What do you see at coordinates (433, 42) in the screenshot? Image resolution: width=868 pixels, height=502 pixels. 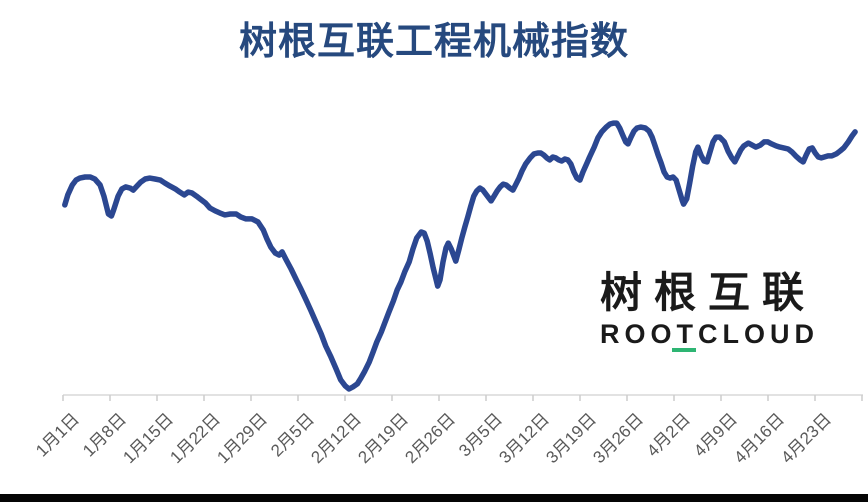 I see `page-title: 树根互联工程机械指数` at bounding box center [433, 42].